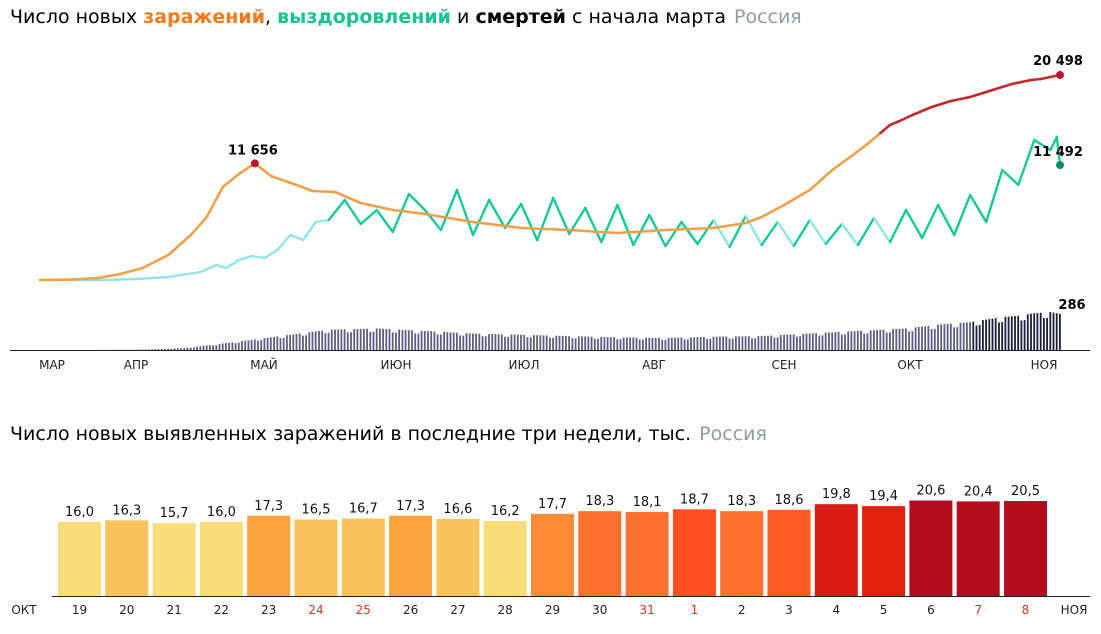 The height and width of the screenshot is (634, 1101). What do you see at coordinates (654, 365) in the screenshot?
I see `month-label: АВГ` at bounding box center [654, 365].